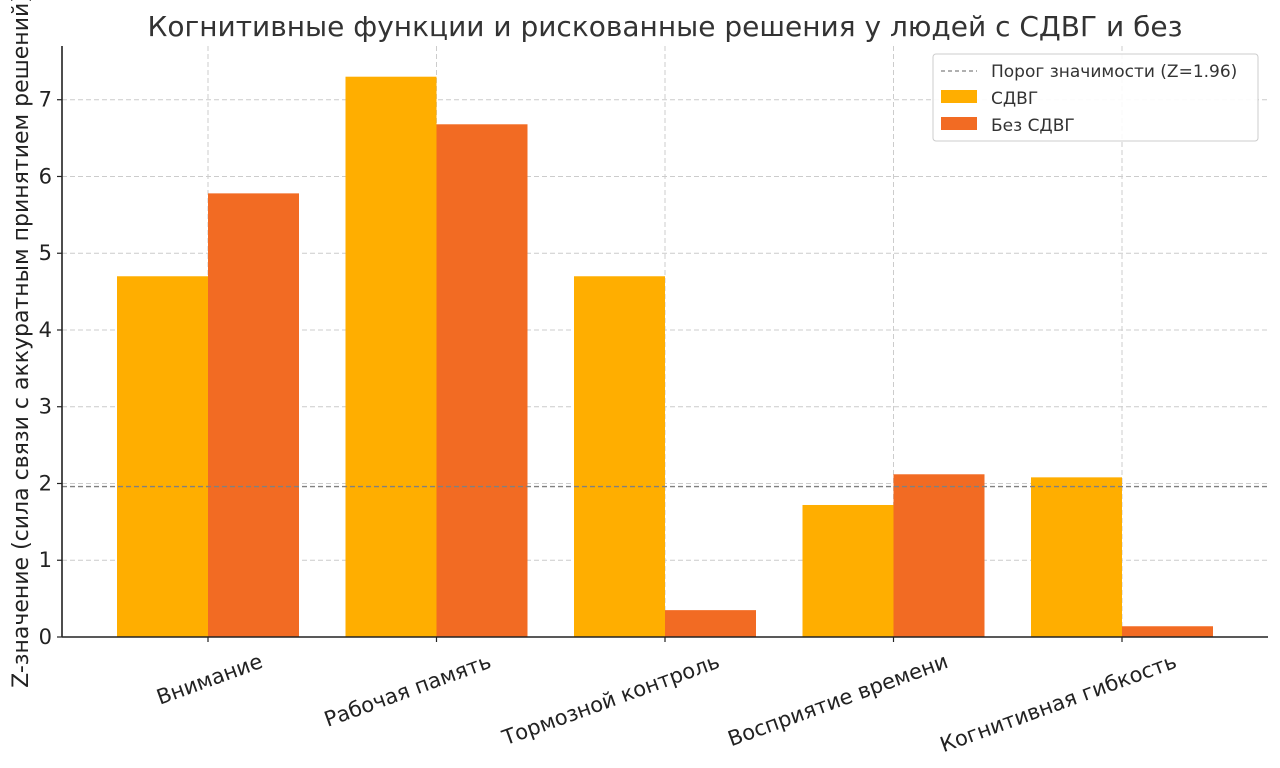 The image size is (1280, 768). Describe the element at coordinates (838, 700) in the screenshot. I see `x-tick-label: Восприятие времени` at that location.